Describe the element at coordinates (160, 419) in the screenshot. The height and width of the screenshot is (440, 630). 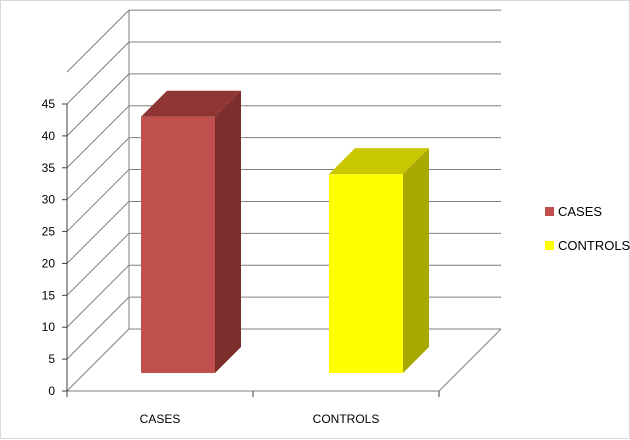
I see `x-tick-label-cases: CASES` at that location.